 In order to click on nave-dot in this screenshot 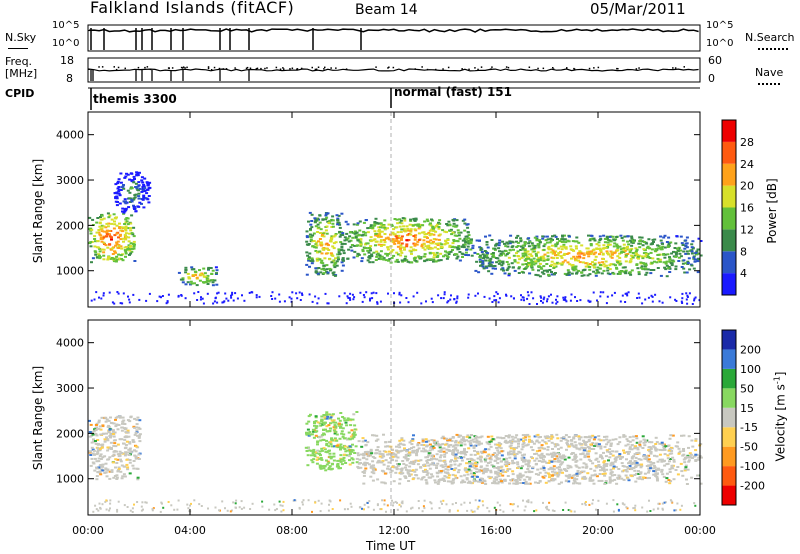, I will do `click(574, 69)`.